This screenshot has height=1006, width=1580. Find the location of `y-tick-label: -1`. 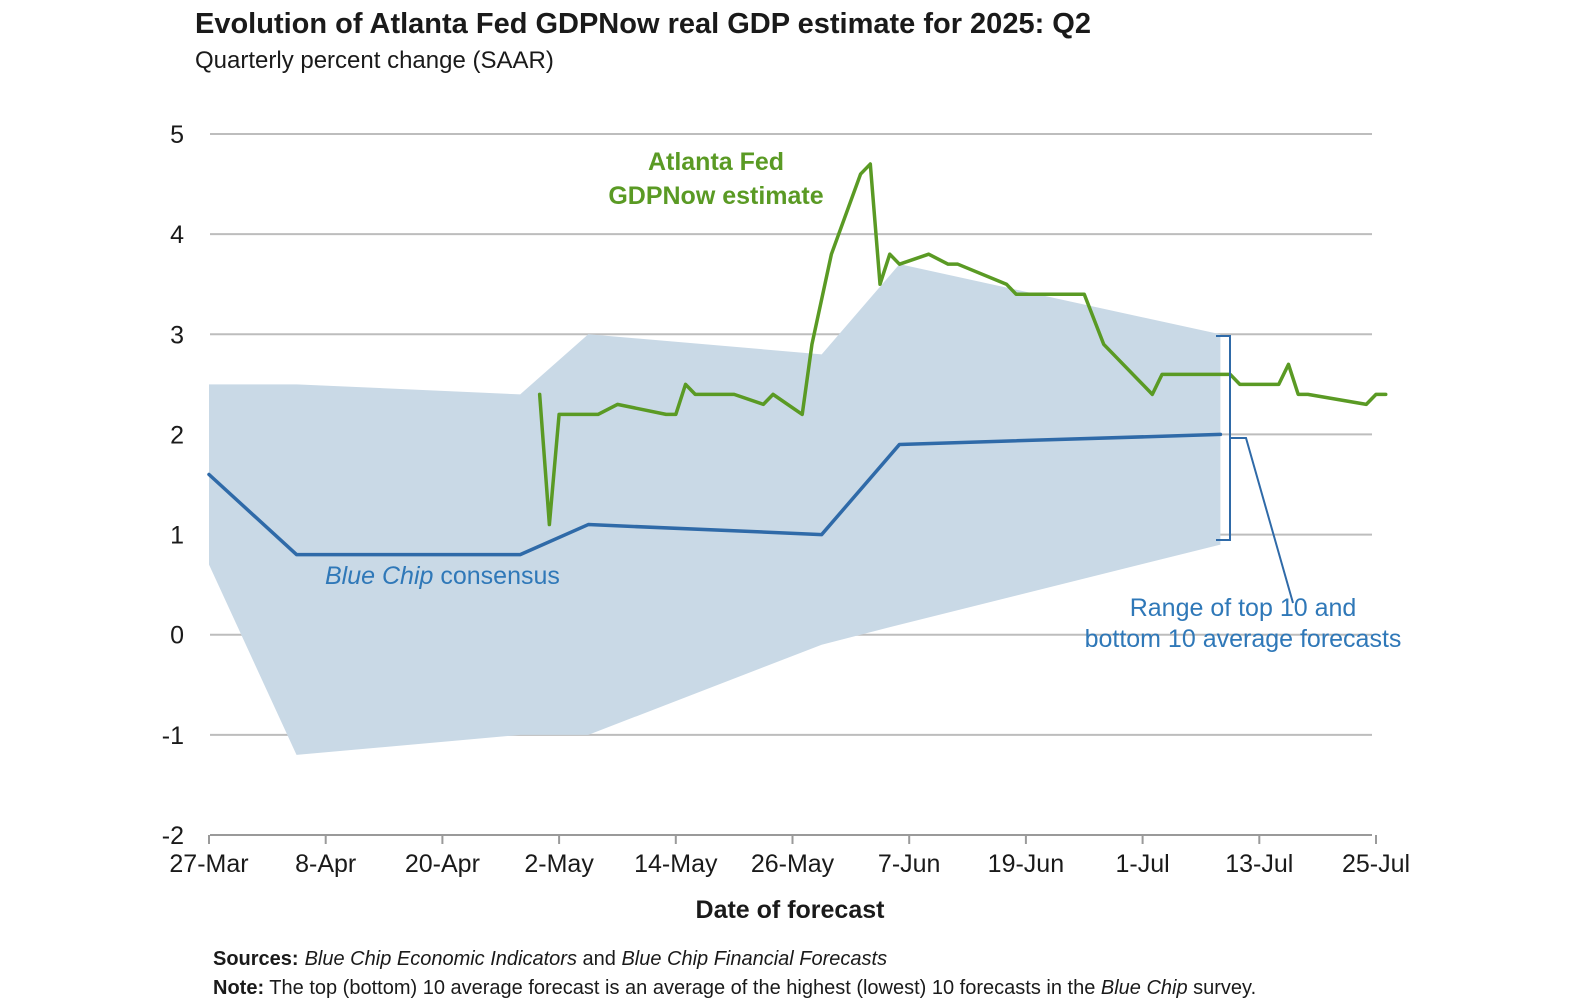

y-tick-label: -1 is located at coordinates (173, 736).